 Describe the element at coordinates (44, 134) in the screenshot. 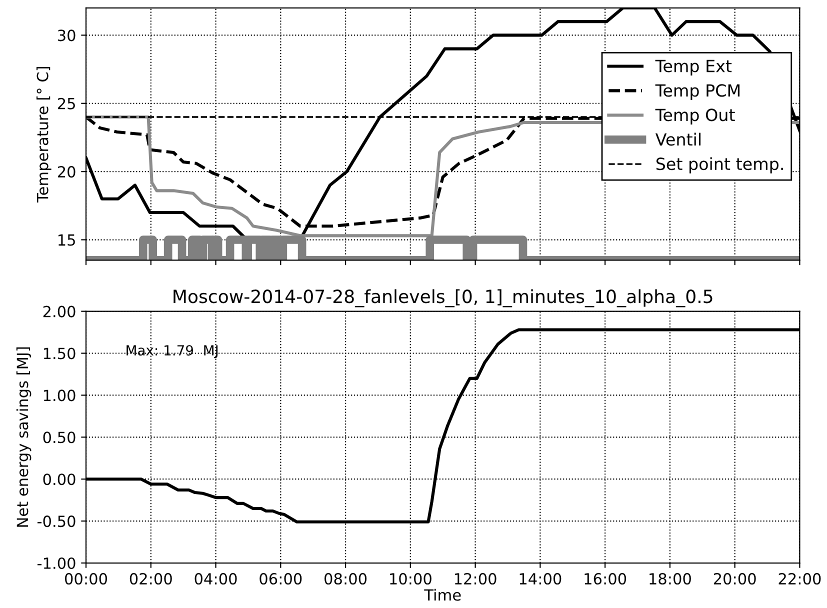

I see `y-axis-title: Temperature [° C]` at that location.